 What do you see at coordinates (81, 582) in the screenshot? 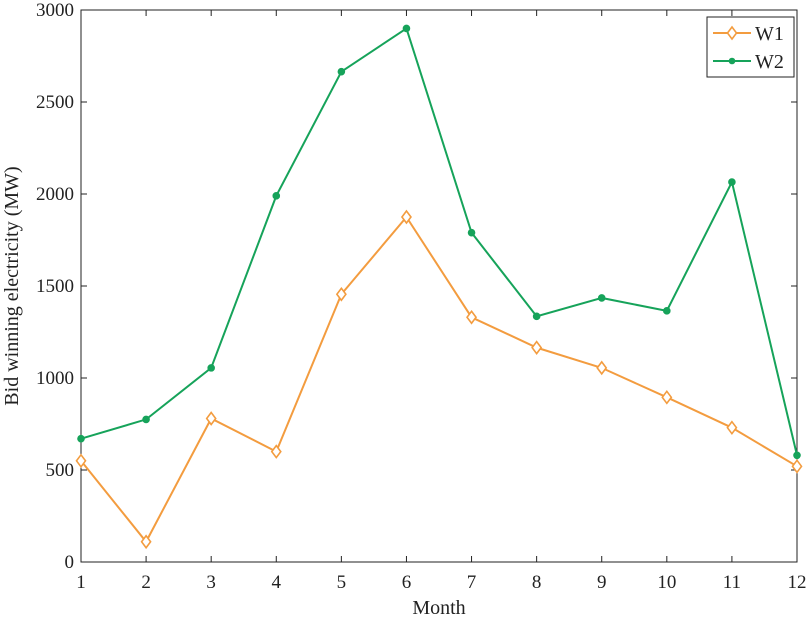
I see `x-tick-label: 1` at bounding box center [81, 582].